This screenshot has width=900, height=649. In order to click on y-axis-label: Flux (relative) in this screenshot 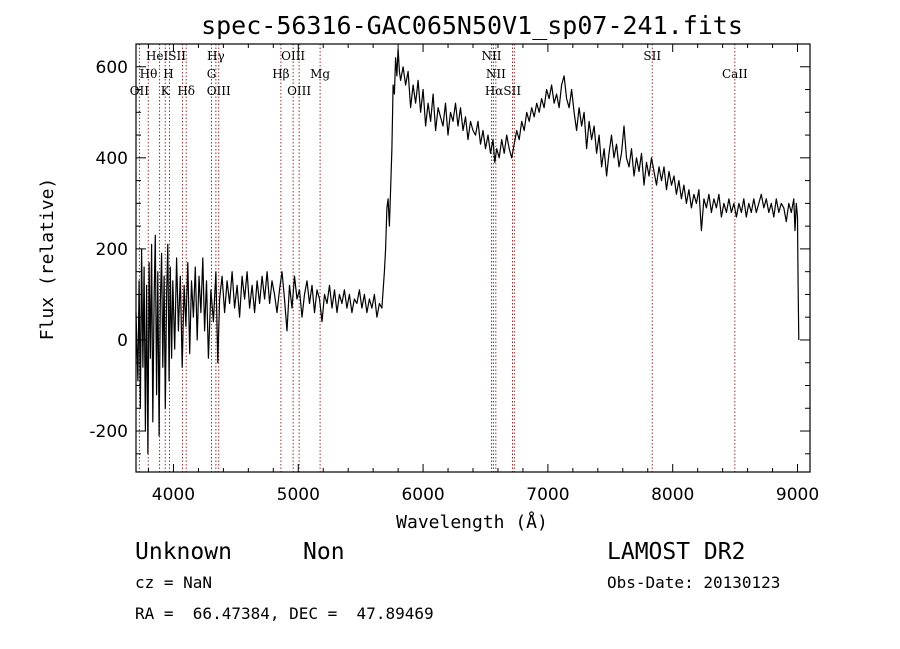, I will do `click(47, 259)`.